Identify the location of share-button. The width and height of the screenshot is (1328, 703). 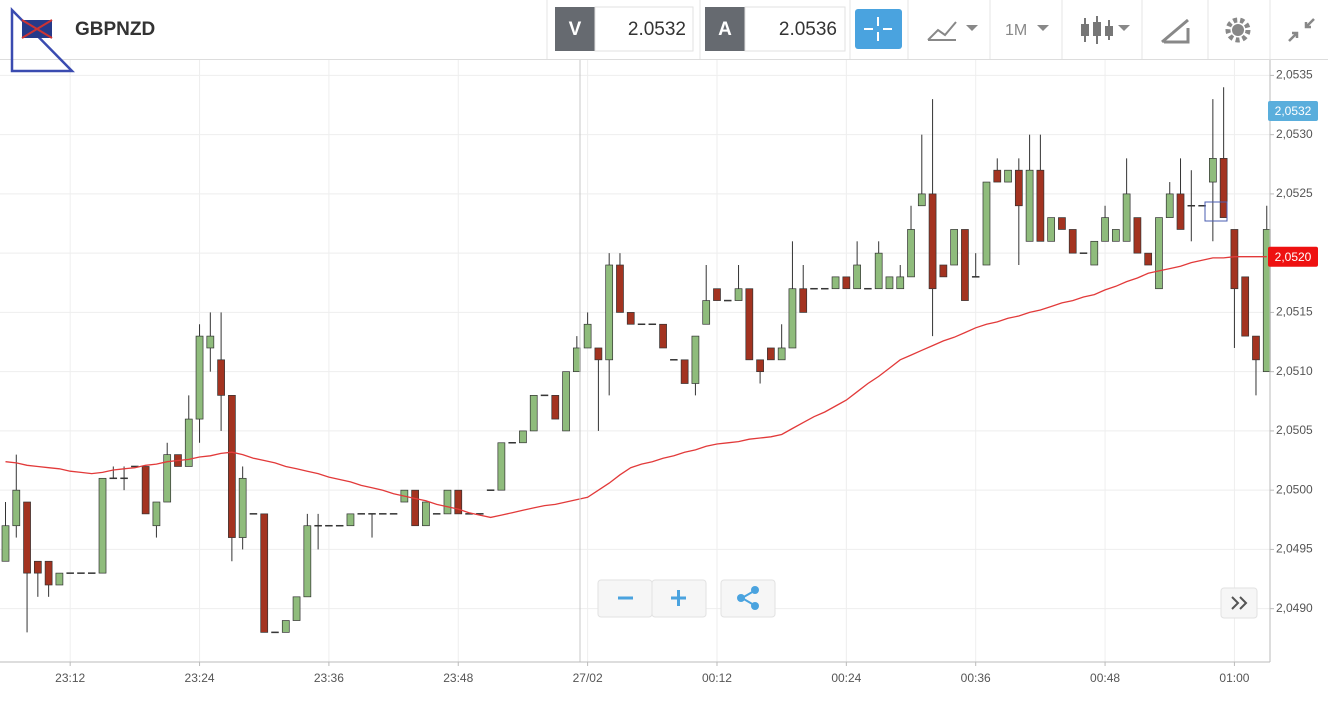
(748, 598).